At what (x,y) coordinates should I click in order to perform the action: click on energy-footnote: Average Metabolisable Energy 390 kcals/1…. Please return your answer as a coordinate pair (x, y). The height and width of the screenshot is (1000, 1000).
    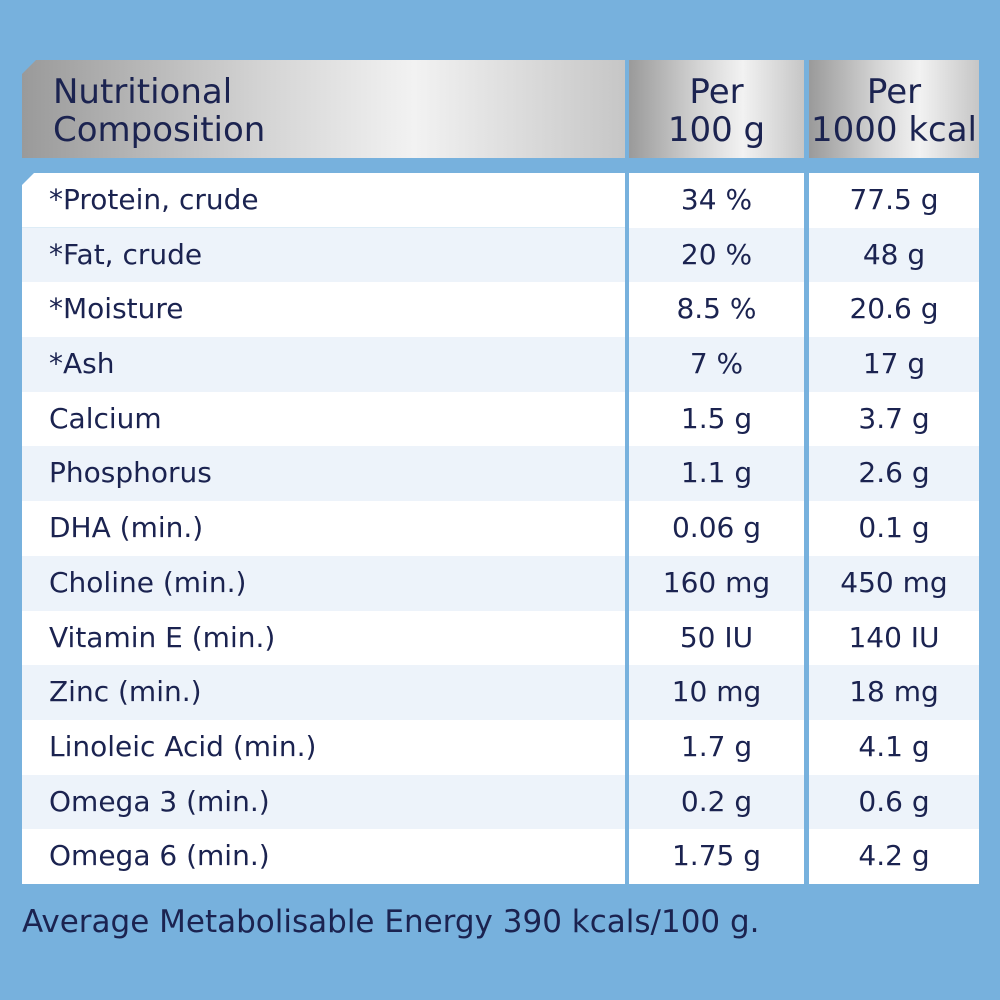
    Looking at the image, I should click on (391, 922).